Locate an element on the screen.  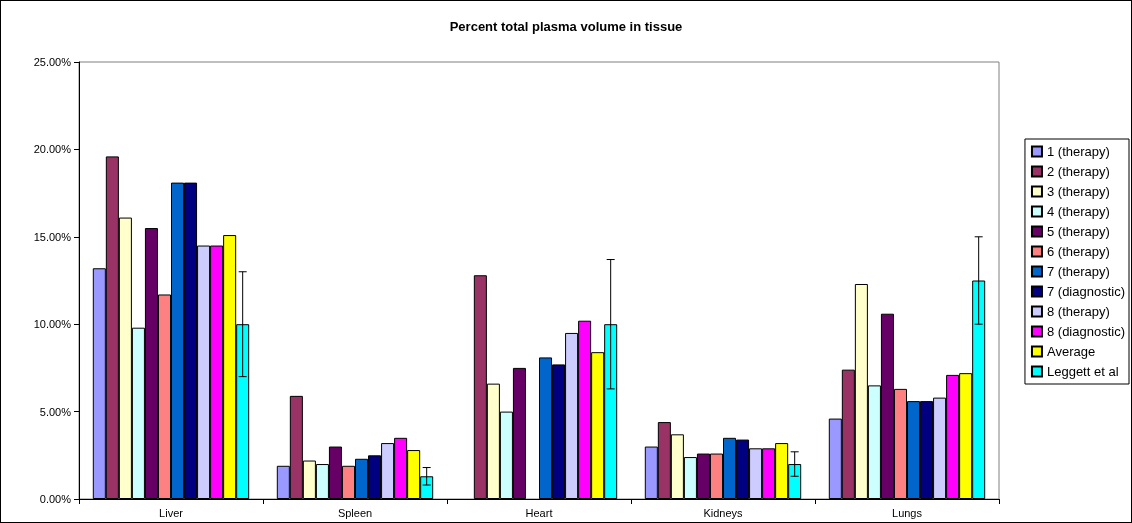
legend-label: 8 (therapy) is located at coordinates (1078, 311).